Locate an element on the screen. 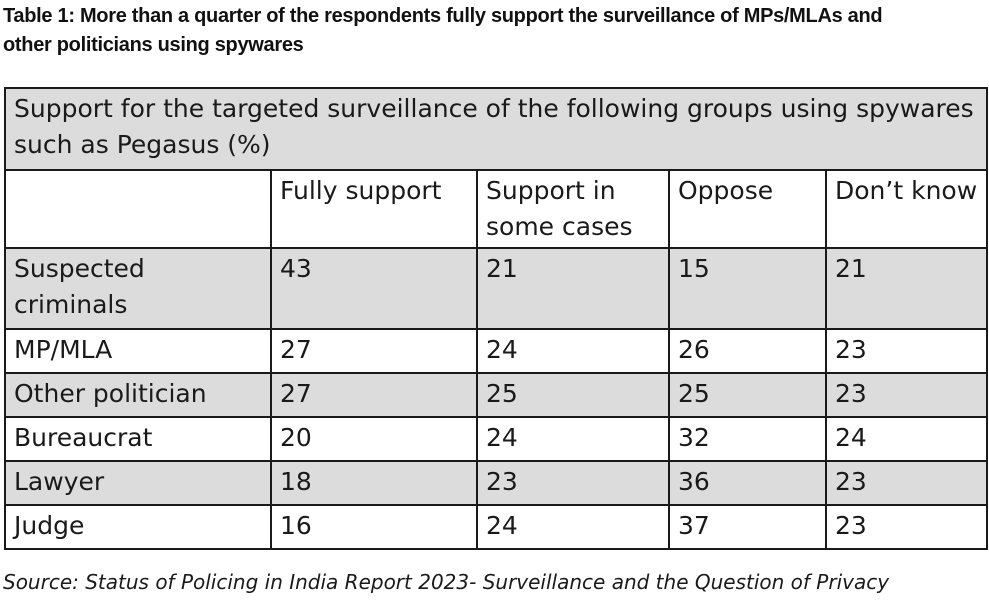 This screenshot has width=989, height=610. table-row: Judge 16 24 37 23 is located at coordinates (496, 527).